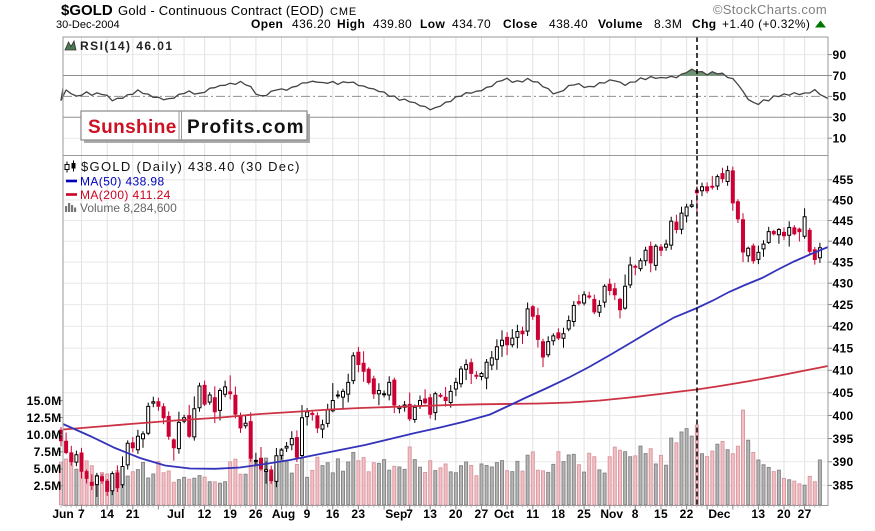 This screenshot has width=875, height=531. What do you see at coordinates (343, 12) in the screenshot?
I see `svg-text: CME` at bounding box center [343, 12].